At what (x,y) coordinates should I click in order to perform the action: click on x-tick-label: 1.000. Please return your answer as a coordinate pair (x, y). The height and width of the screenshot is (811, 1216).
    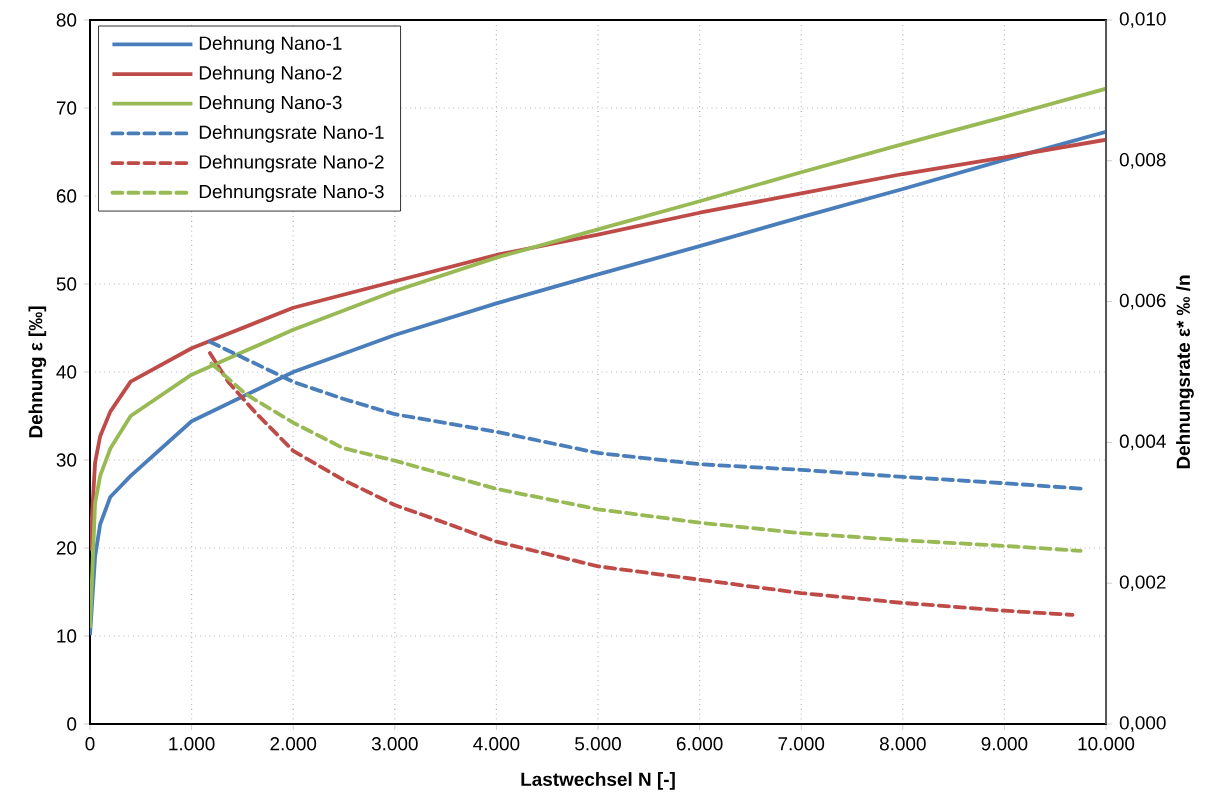
    Looking at the image, I should click on (192, 744).